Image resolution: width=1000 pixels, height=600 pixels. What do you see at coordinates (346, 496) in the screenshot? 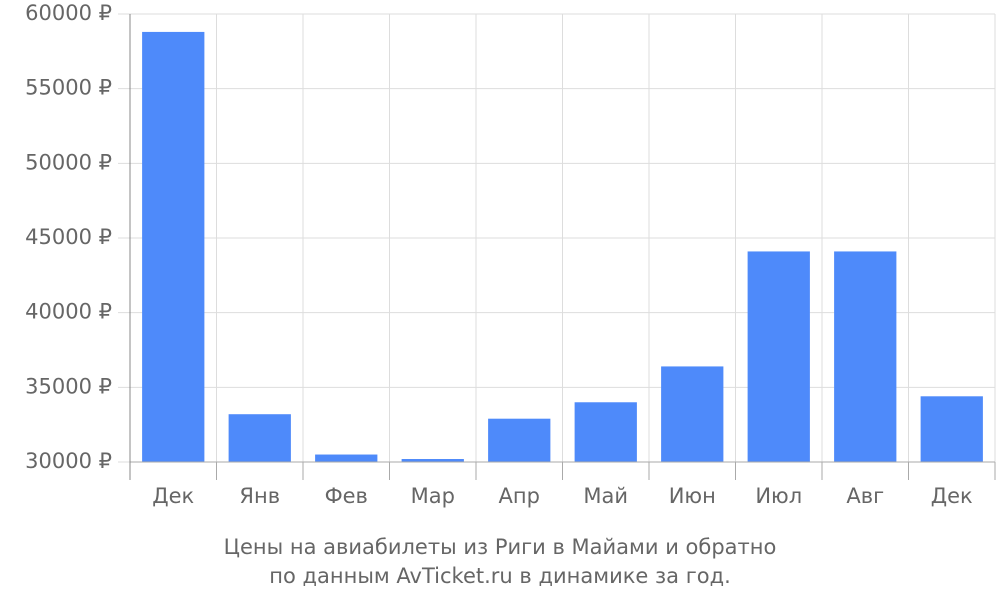
I see `x-tick-label: Фев` at bounding box center [346, 496].